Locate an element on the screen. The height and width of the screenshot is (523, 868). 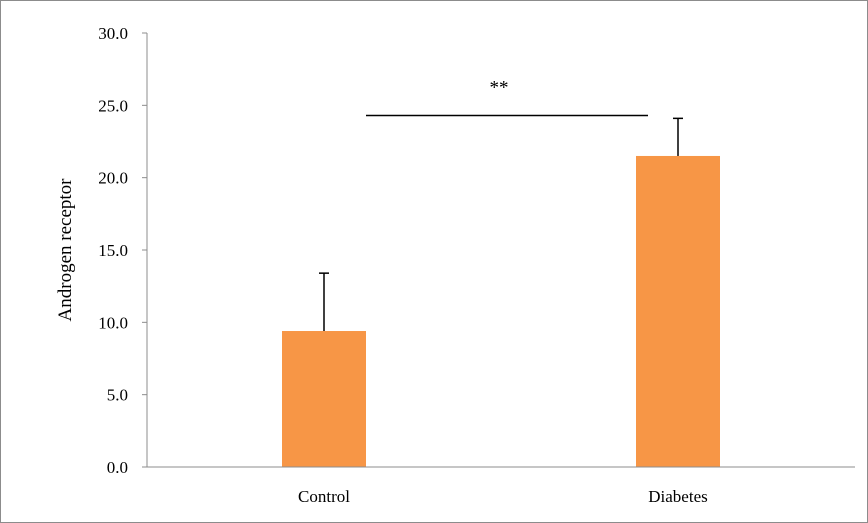
y-axis-title: Androgen receptor is located at coordinates (65, 250).